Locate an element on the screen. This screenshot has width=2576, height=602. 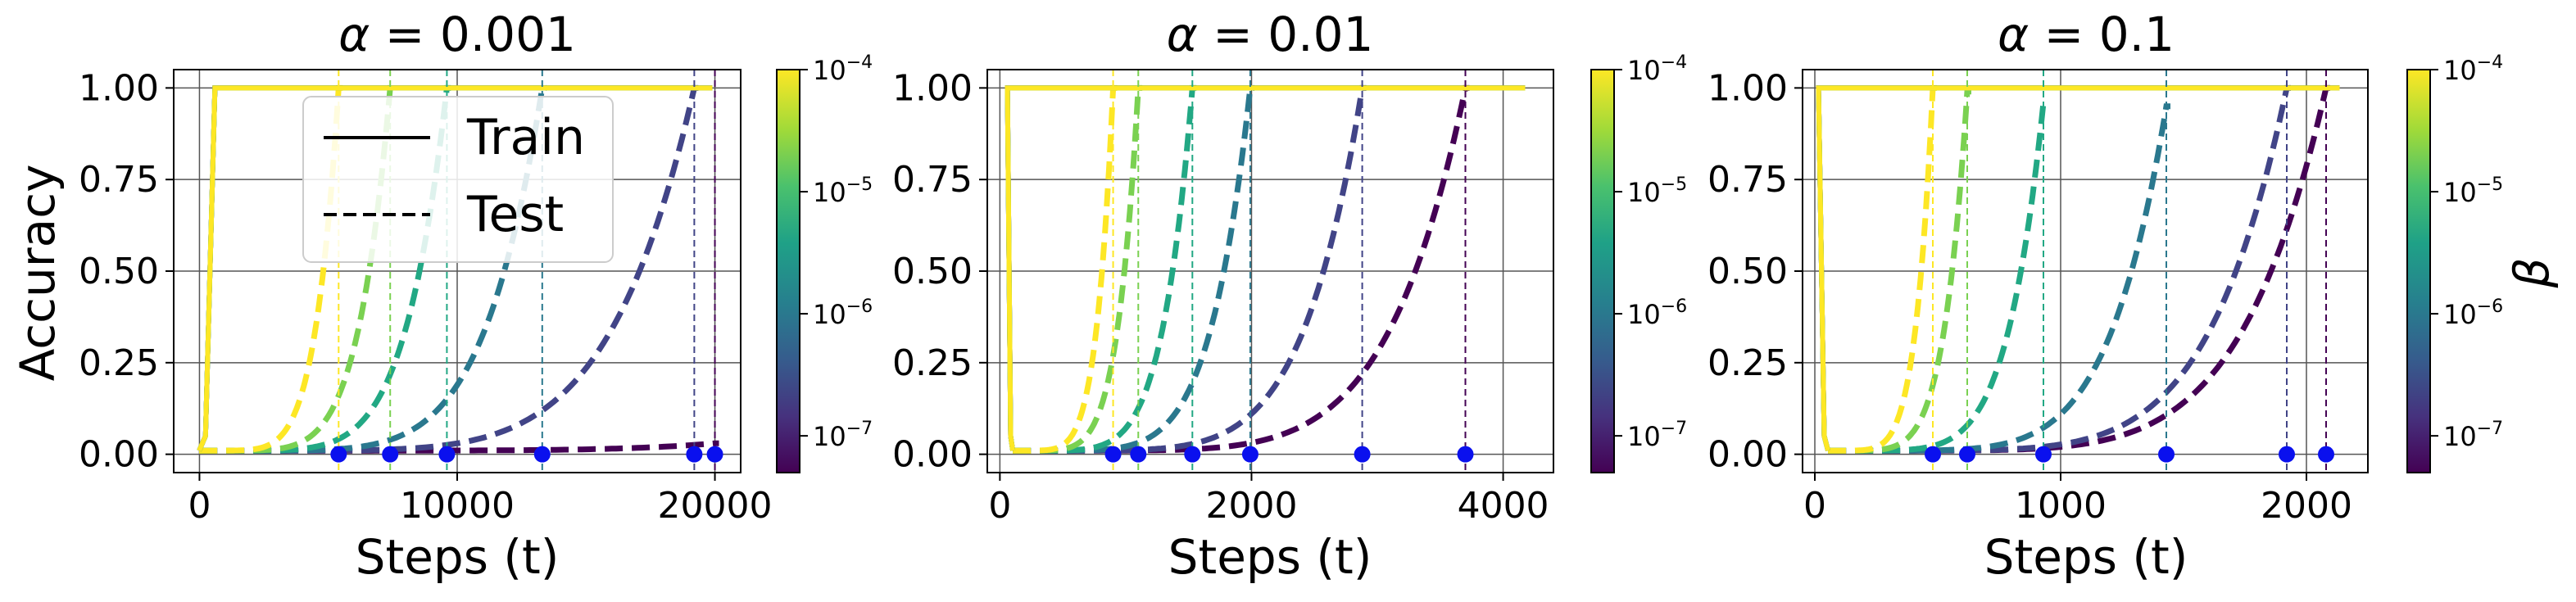
panel-1-title-var: α is located at coordinates (354, 34).